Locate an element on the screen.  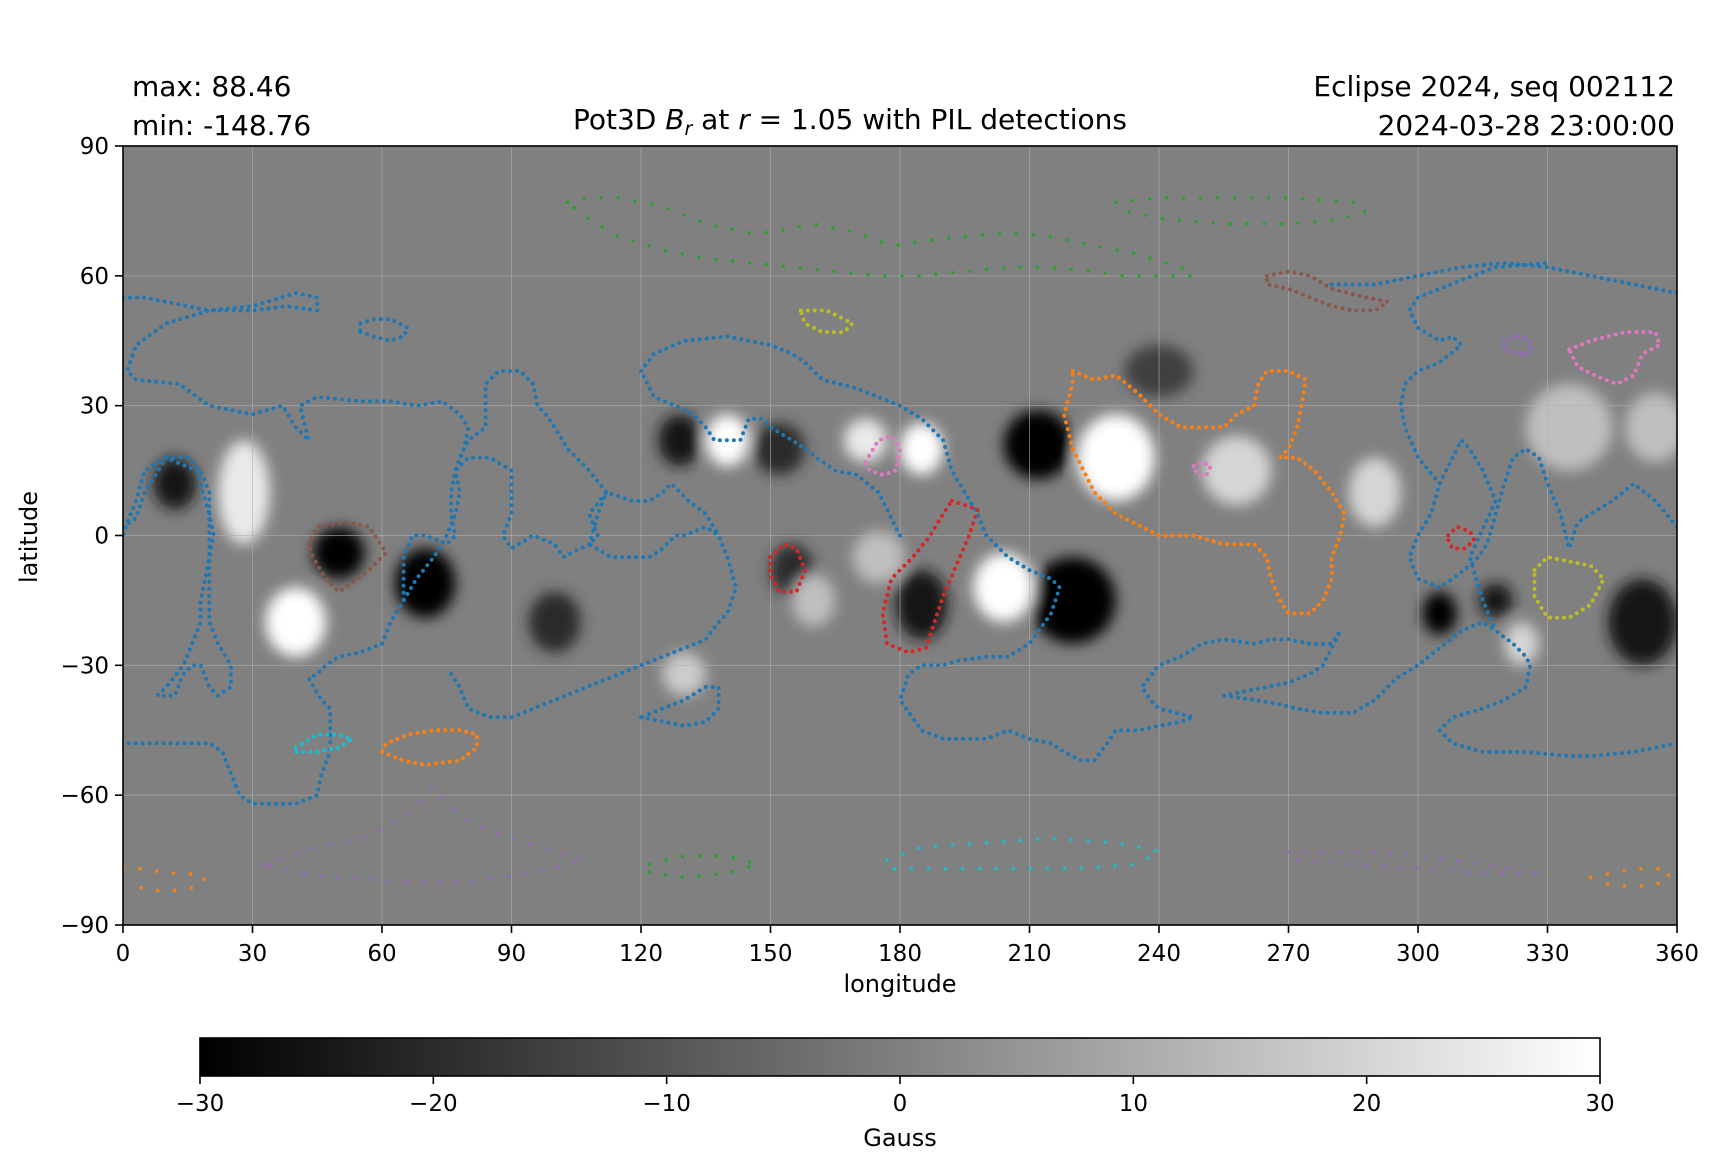
colorbar: −30 −20 −10 0 10 20 30 Gauss is located at coordinates (895, 1094).